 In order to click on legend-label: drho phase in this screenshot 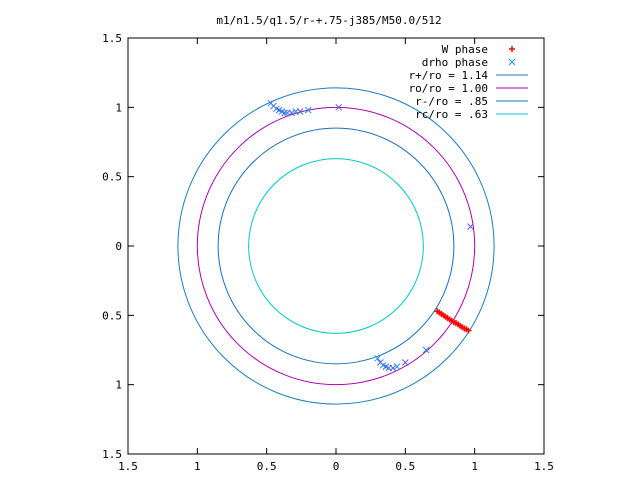, I will do `click(455, 62)`.